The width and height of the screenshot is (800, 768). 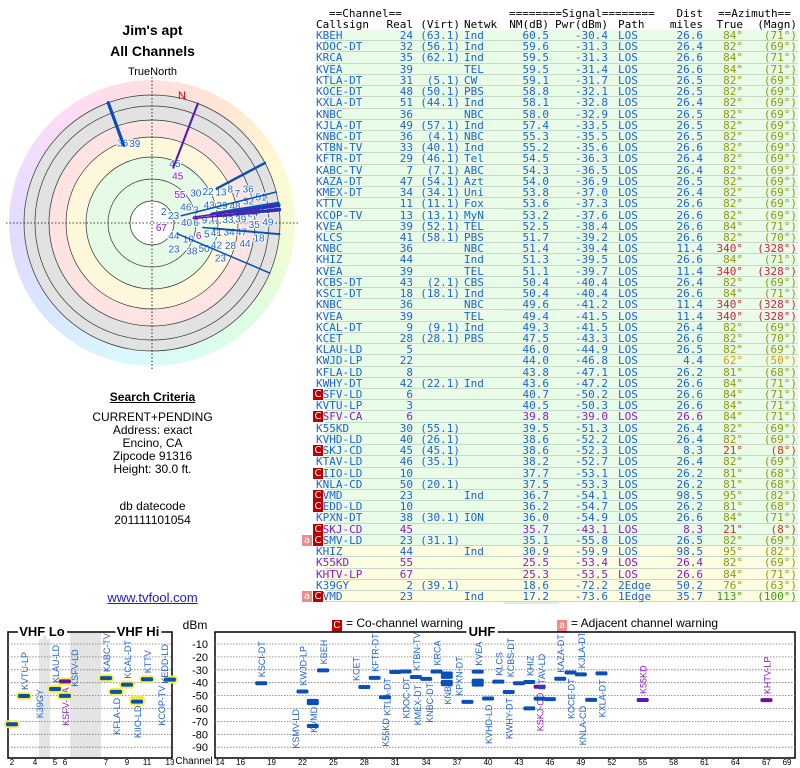 I want to click on station-marker-label: KCBS-DT, so click(x=511, y=657).